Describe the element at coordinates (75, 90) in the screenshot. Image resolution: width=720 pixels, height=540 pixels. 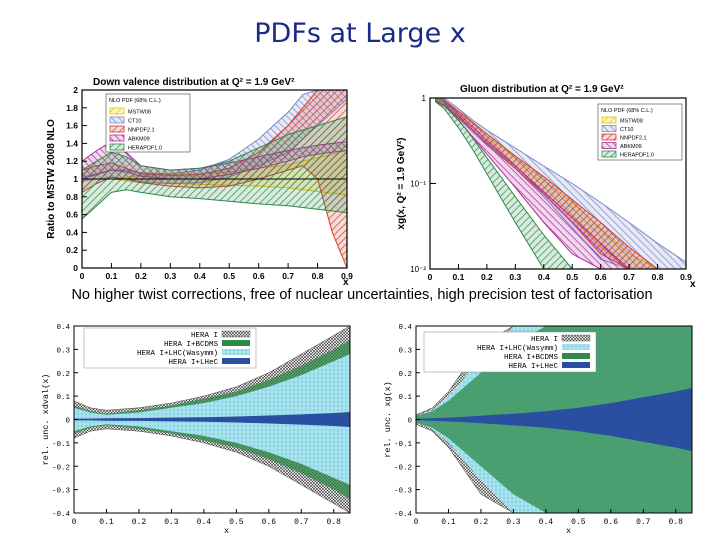
I see `y-tick-label: 2` at that location.